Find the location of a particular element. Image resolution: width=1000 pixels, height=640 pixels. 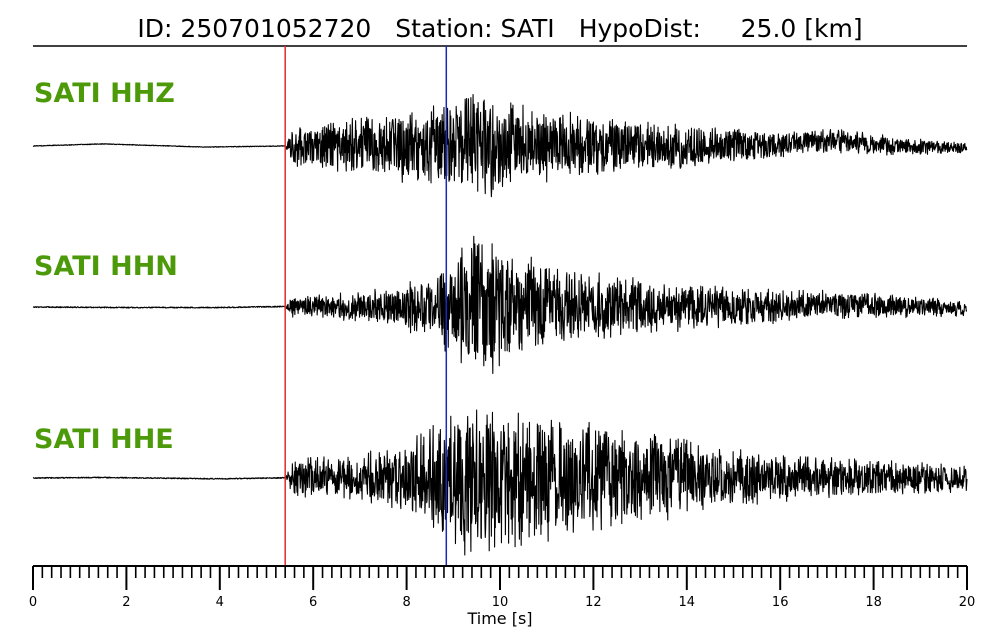

title-id: ID: 250701052720 is located at coordinates (254, 28).